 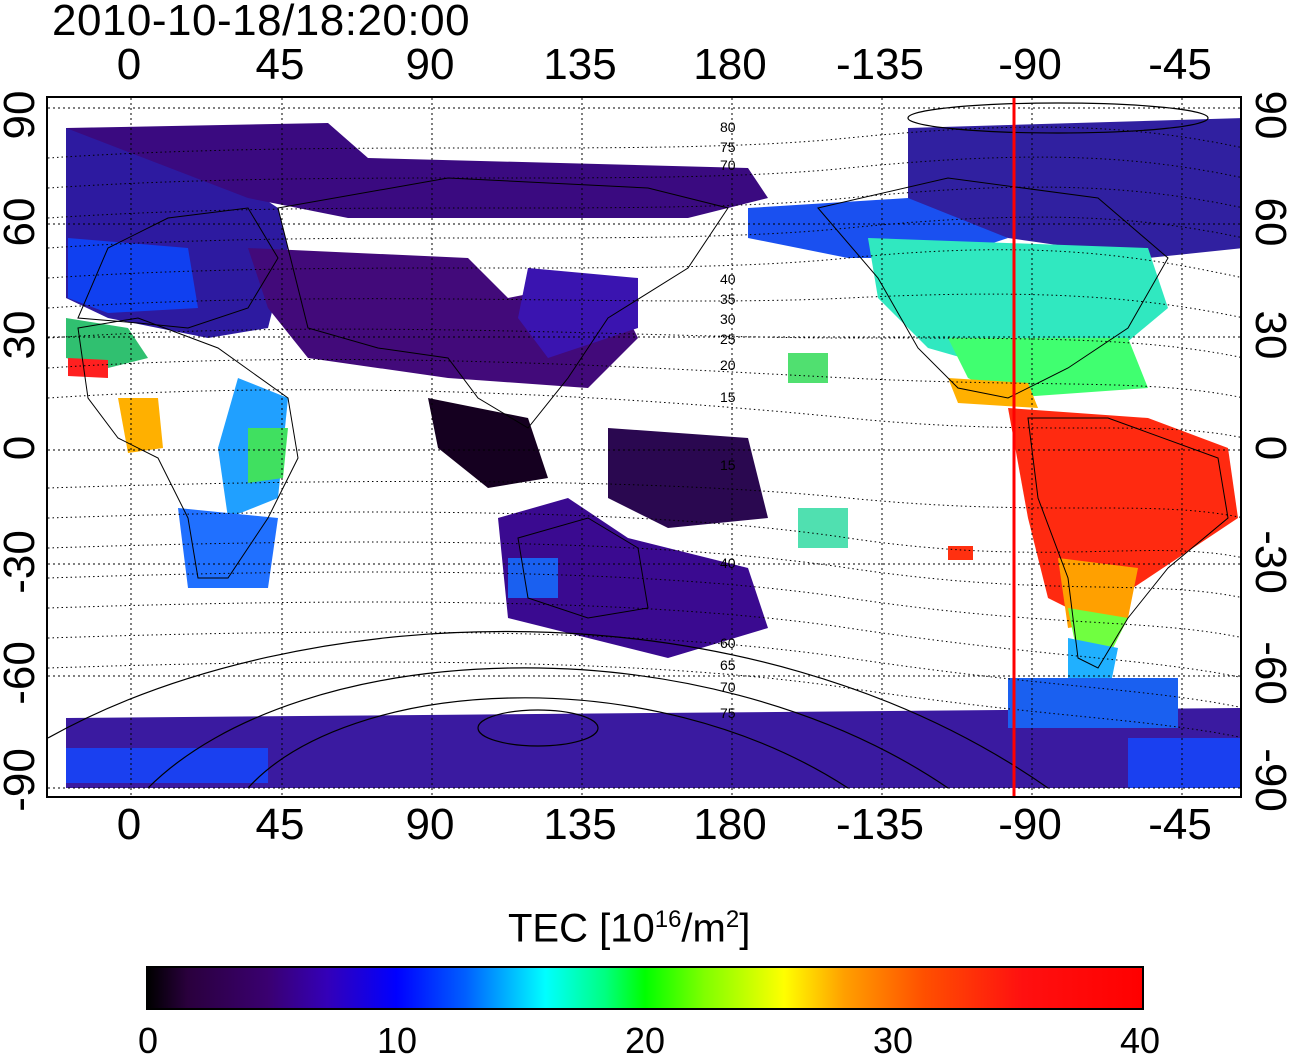 I want to click on tec-region-north-america, so click(x=1018, y=303).